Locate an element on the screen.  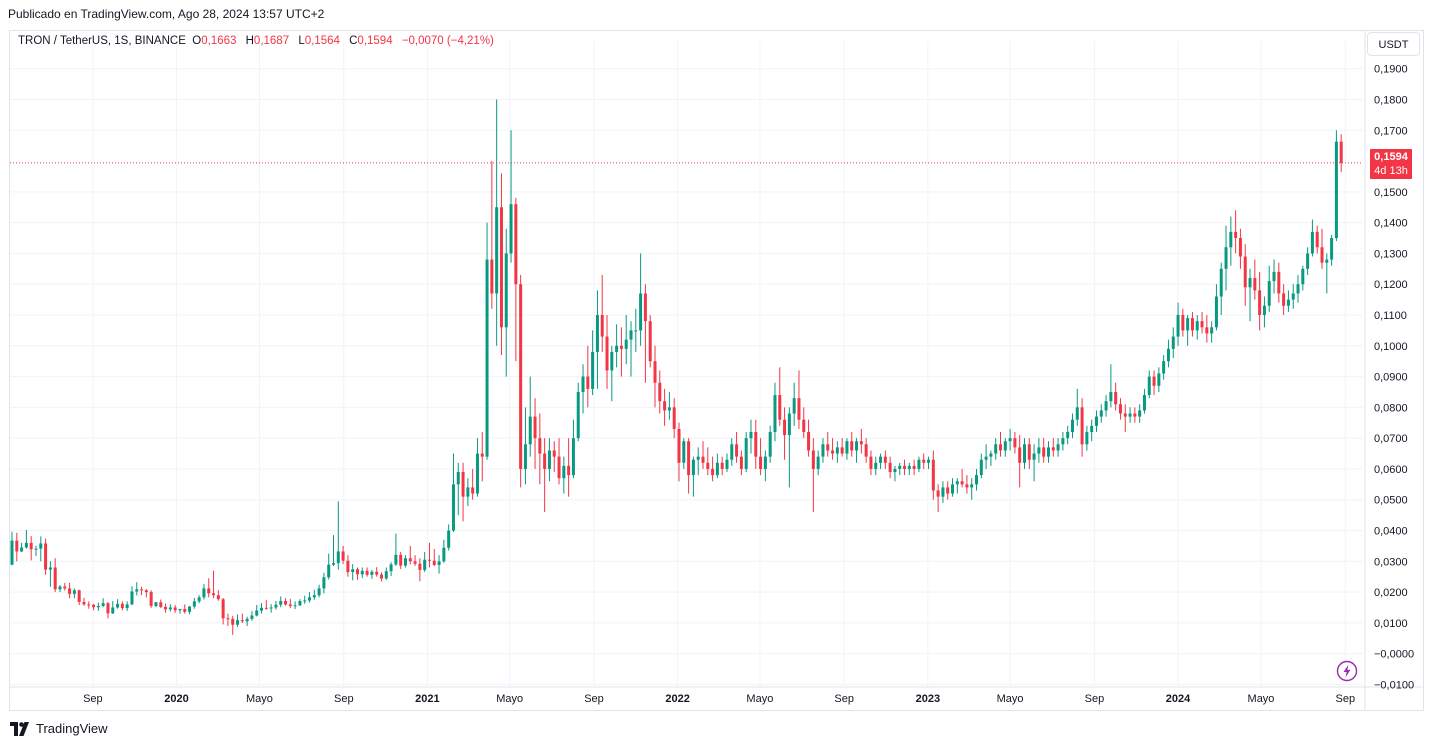
footer-logo: TradingView is located at coordinates (59, 728).